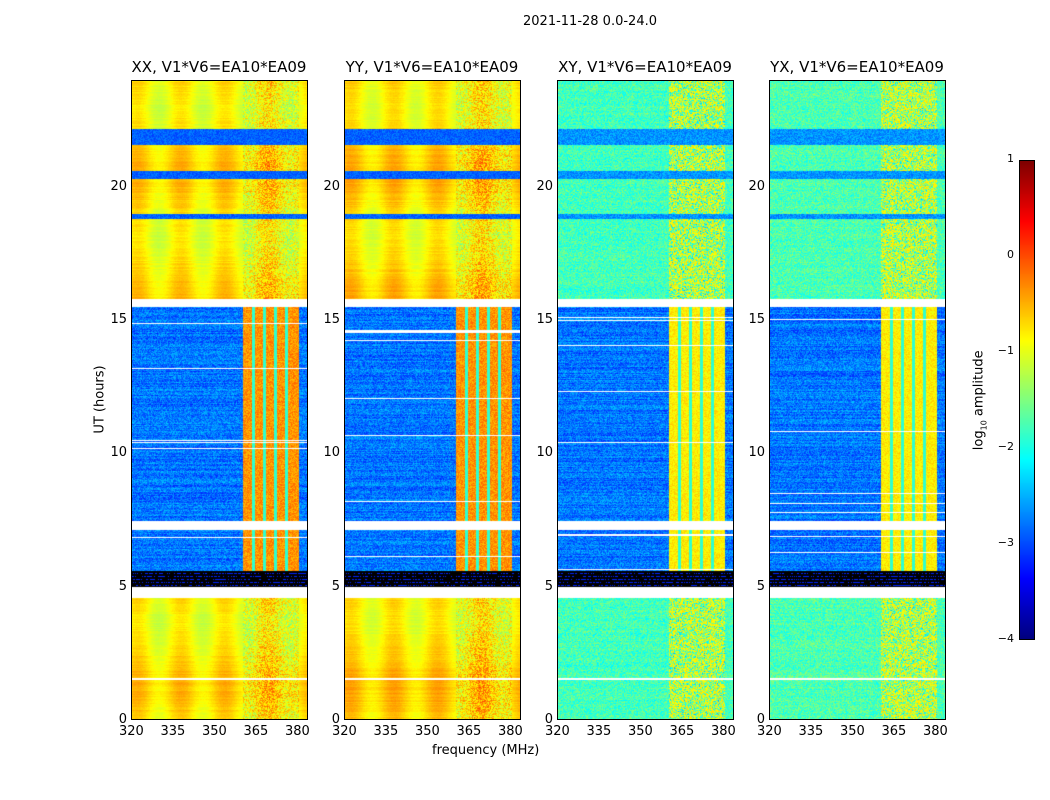  I want to click on panel-title: XX, V1*V6=EA10*EA09, so click(219, 67).